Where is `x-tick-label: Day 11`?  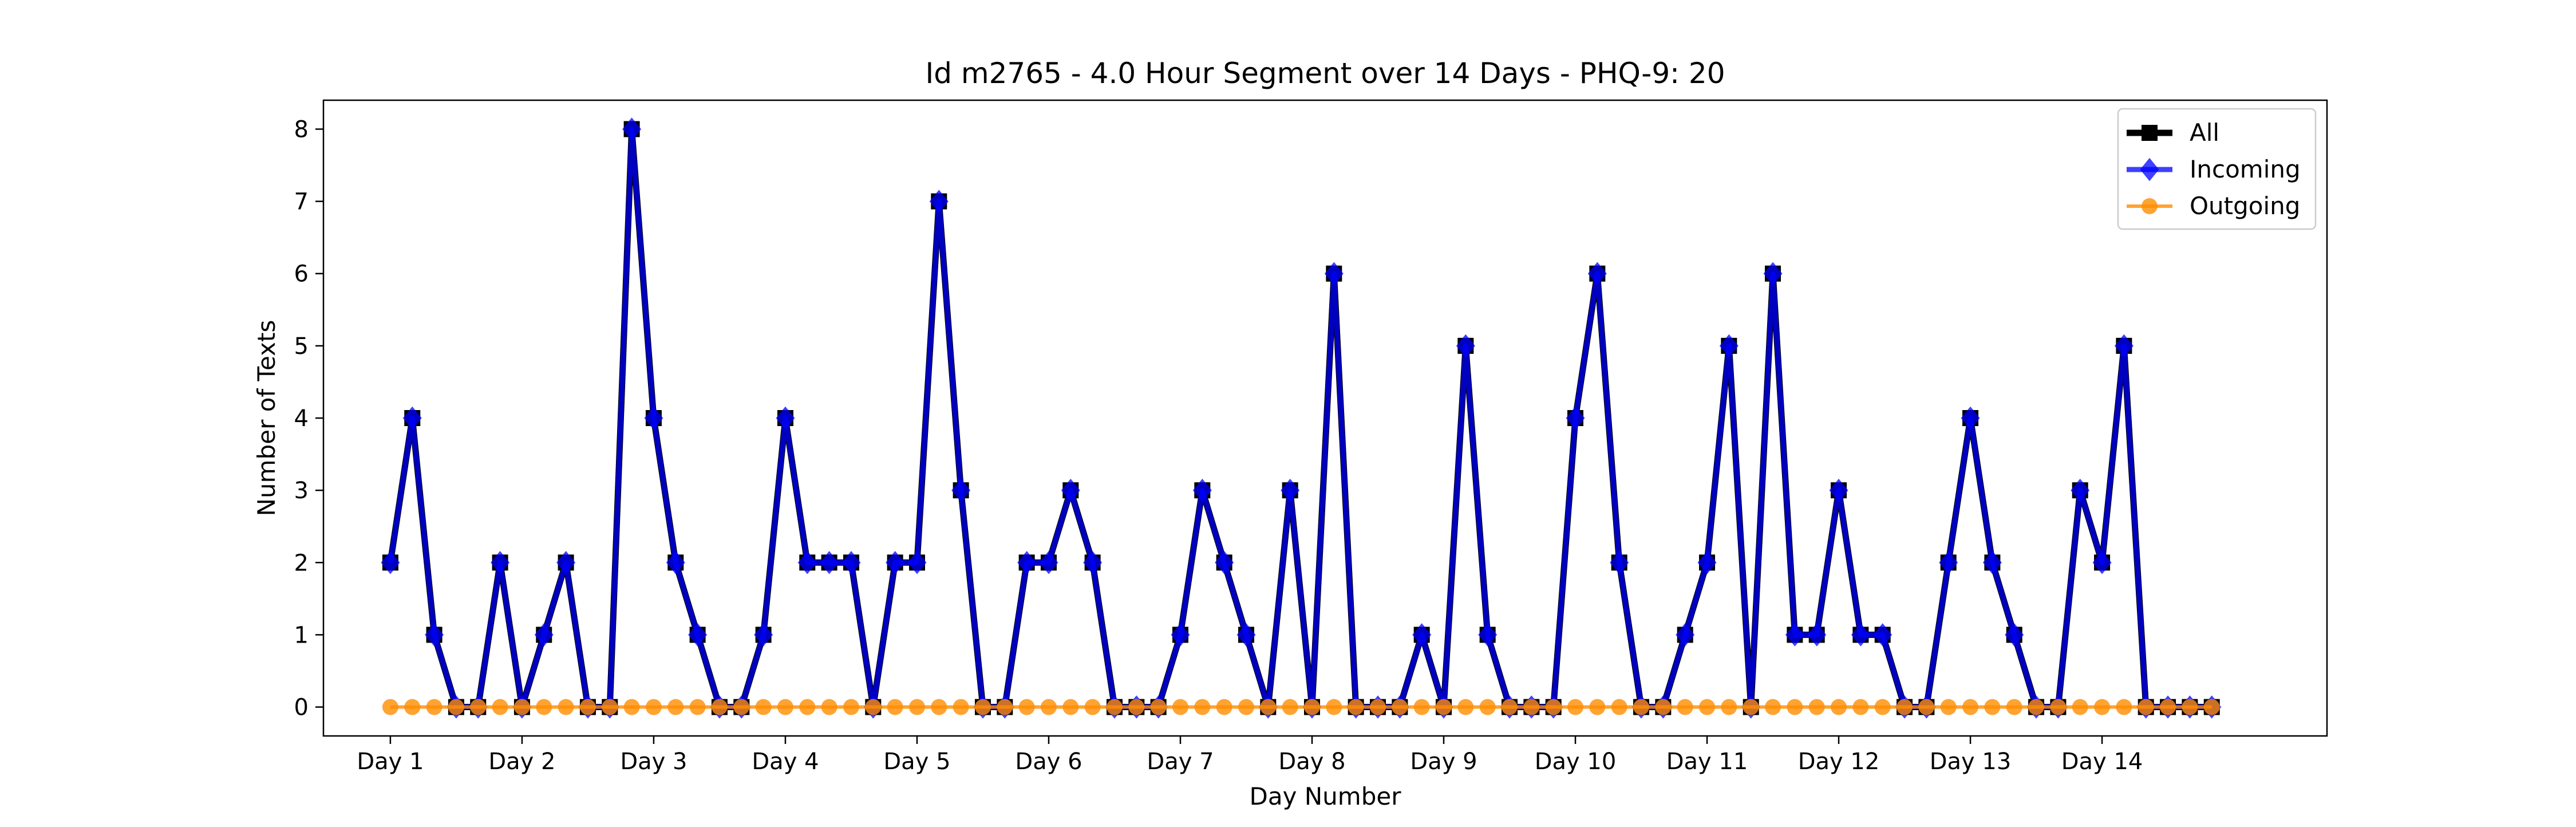
x-tick-label: Day 11 is located at coordinates (1707, 762).